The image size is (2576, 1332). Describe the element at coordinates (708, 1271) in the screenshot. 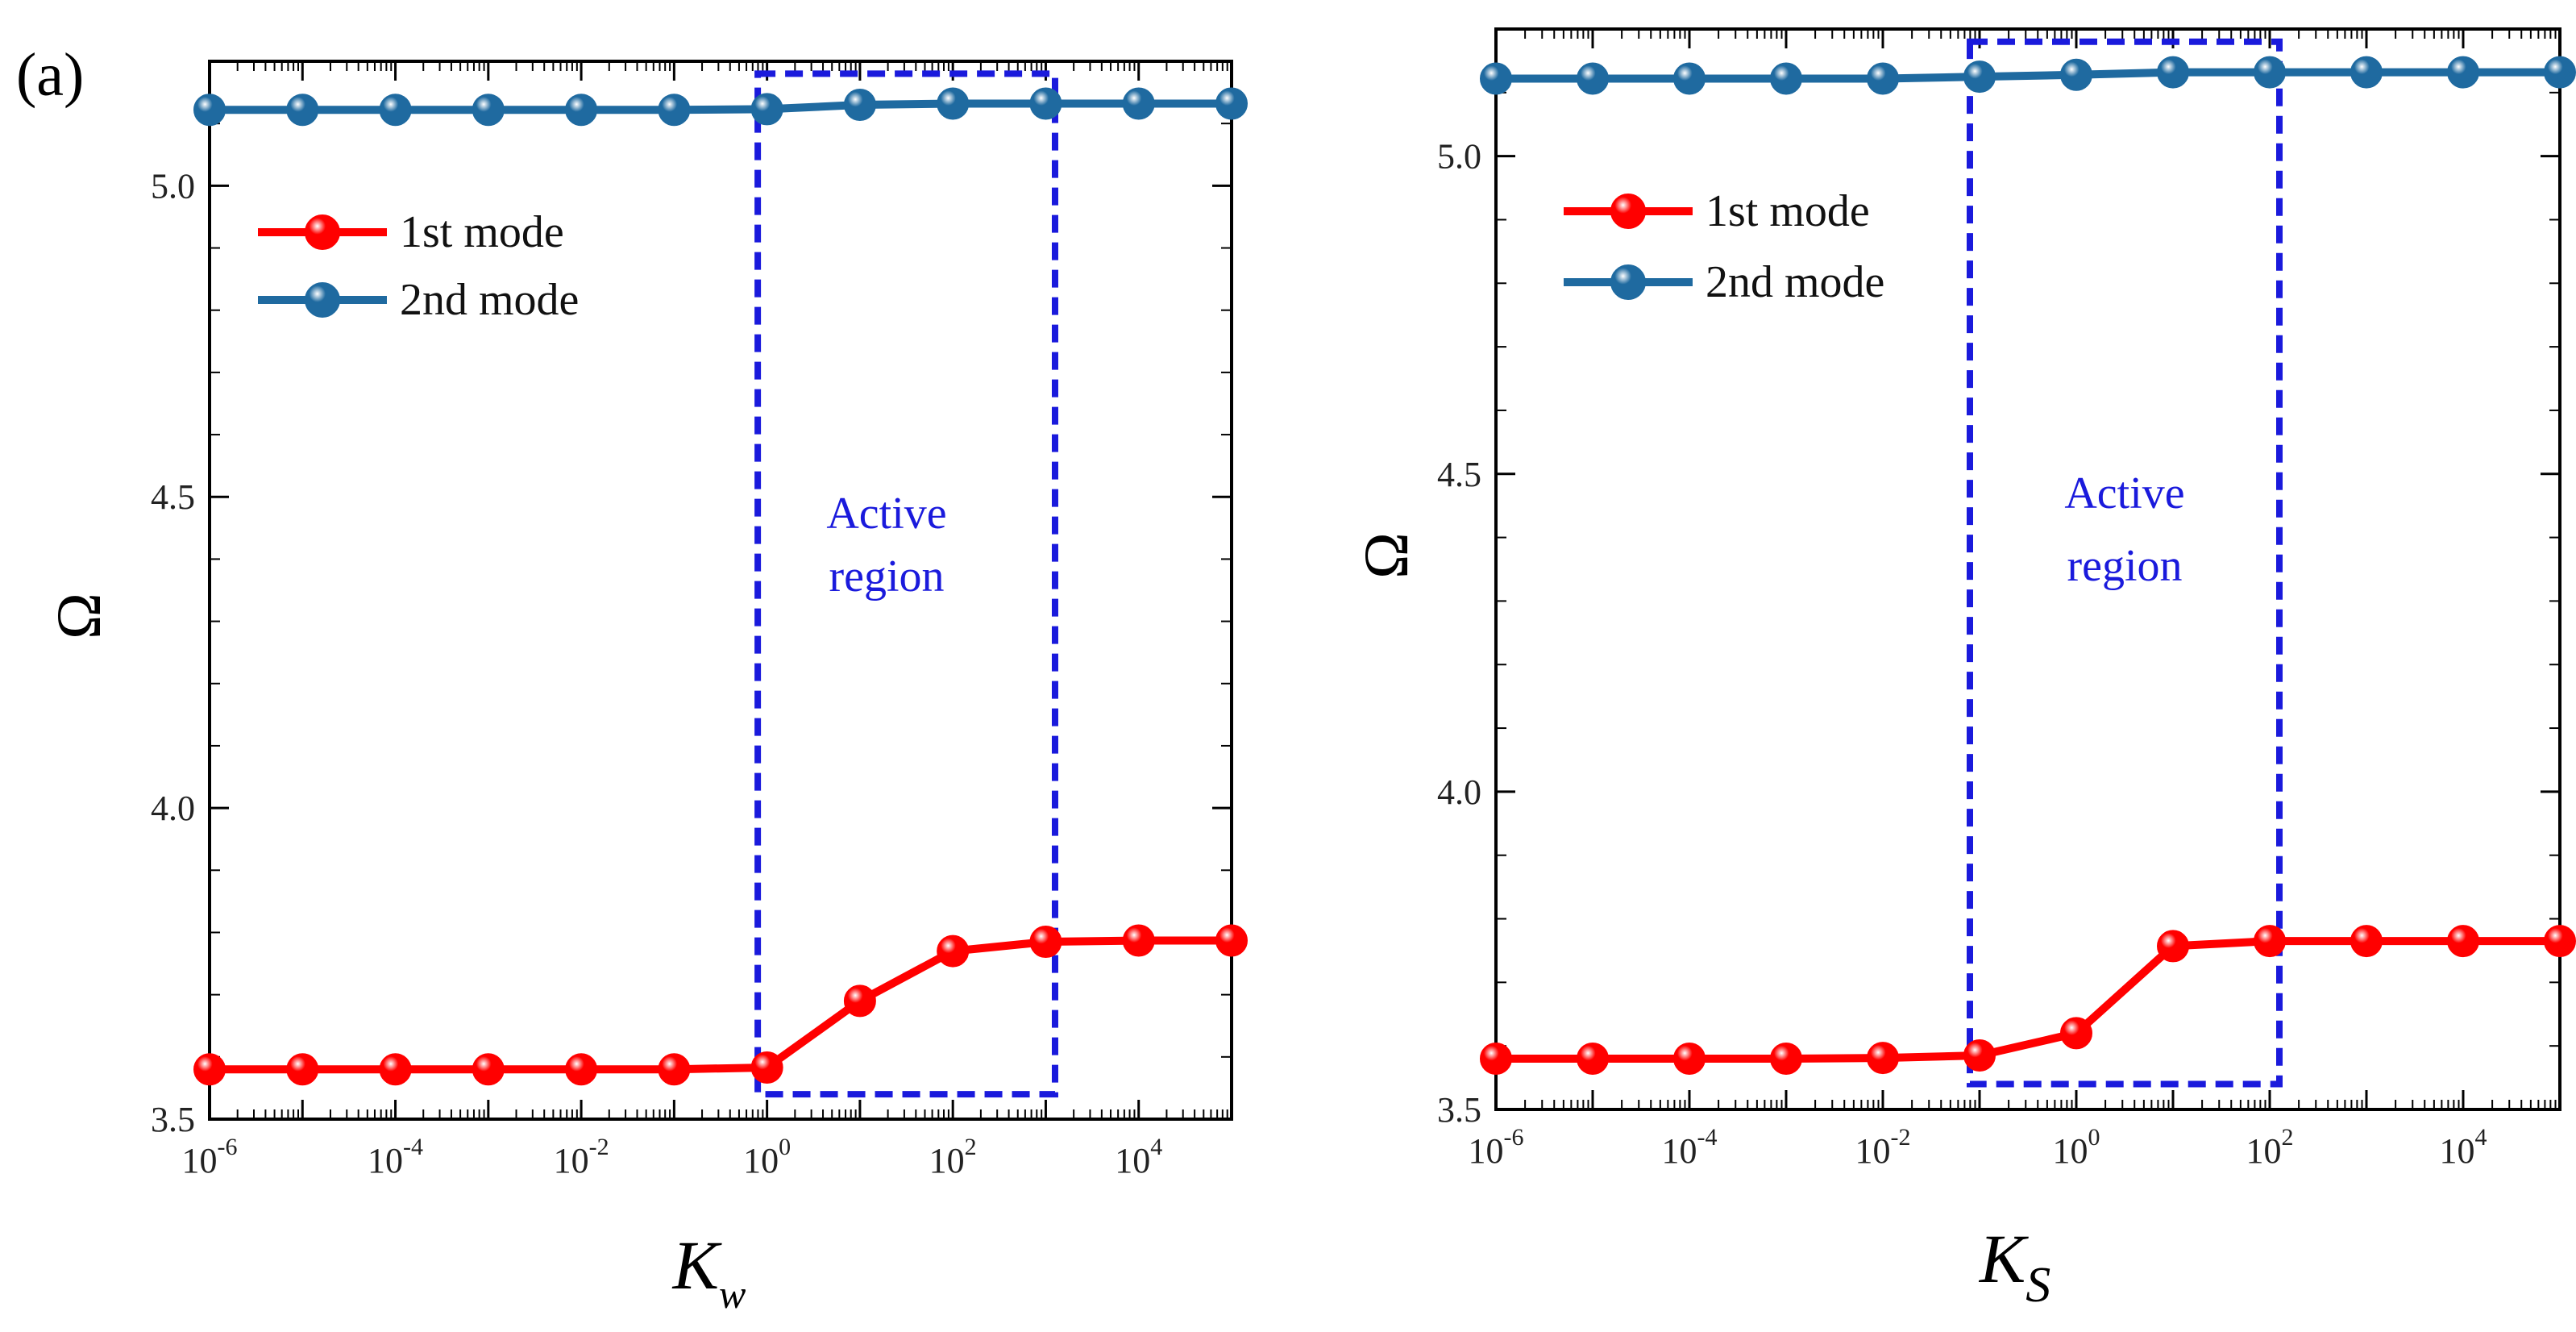

I see `x-axis-title: Kw` at that location.